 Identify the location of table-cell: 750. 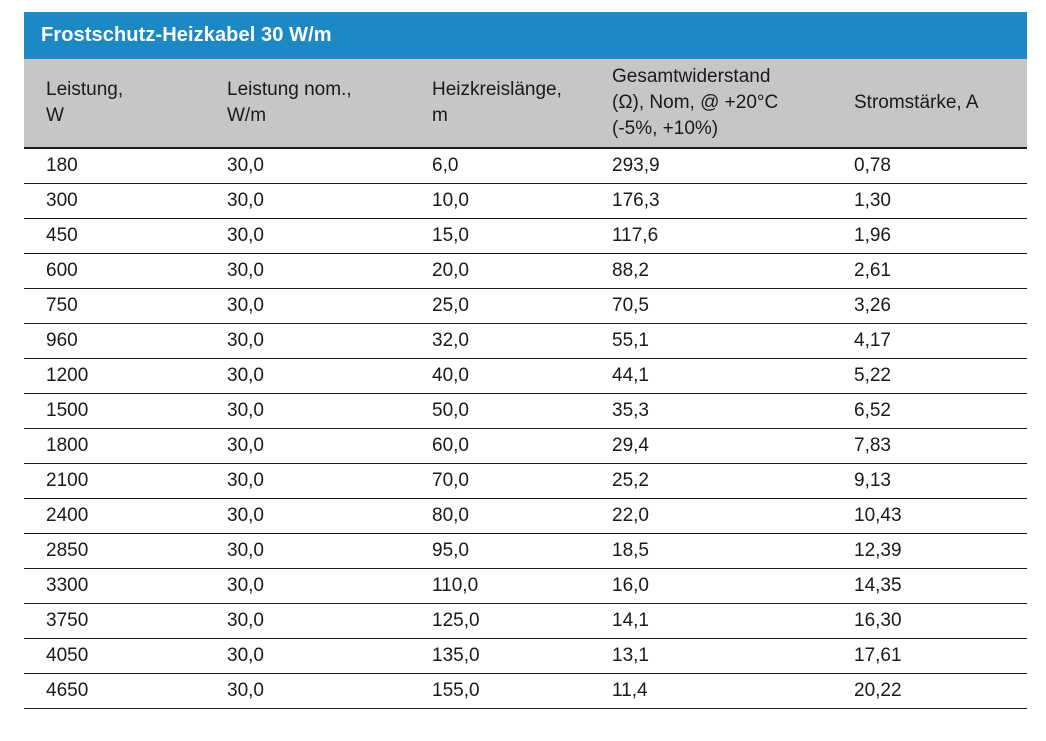
(114, 306).